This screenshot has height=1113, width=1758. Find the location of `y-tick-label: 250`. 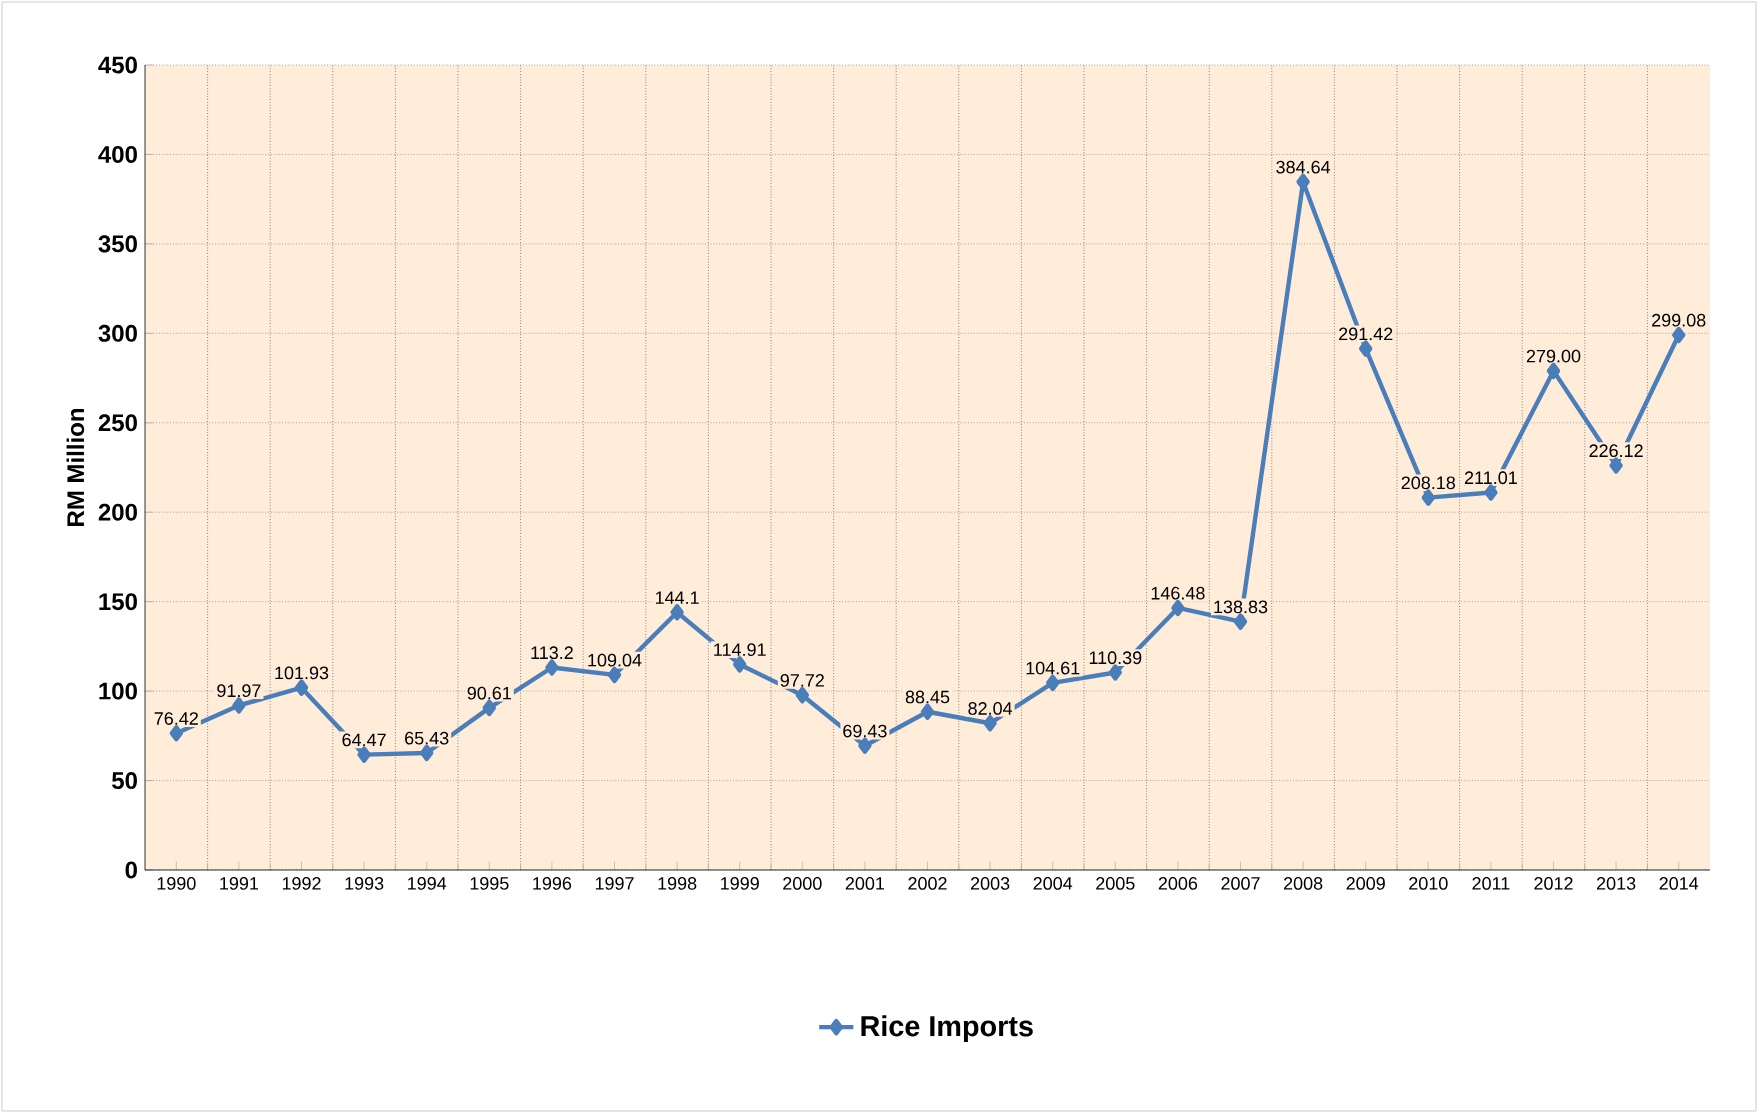

y-tick-label: 250 is located at coordinates (117, 423).